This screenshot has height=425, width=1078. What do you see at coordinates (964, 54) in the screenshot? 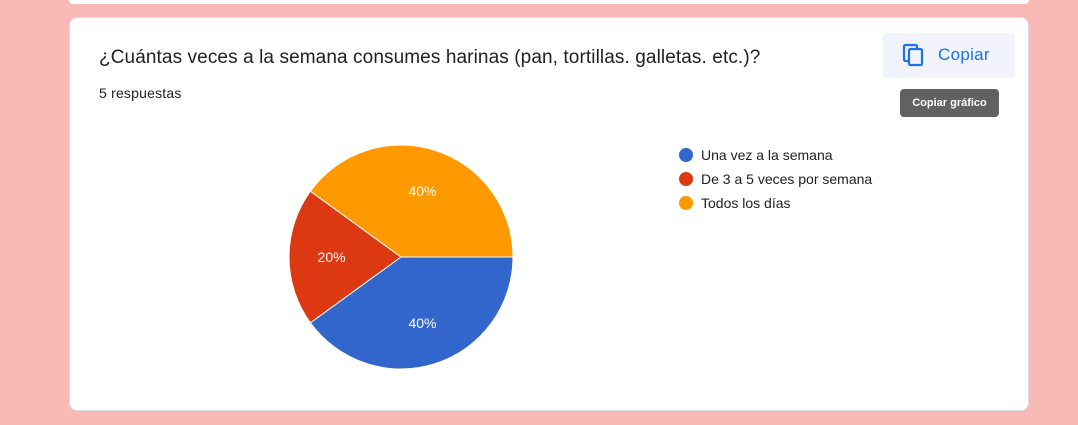
I see `copy-button-label: Copiar` at bounding box center [964, 54].